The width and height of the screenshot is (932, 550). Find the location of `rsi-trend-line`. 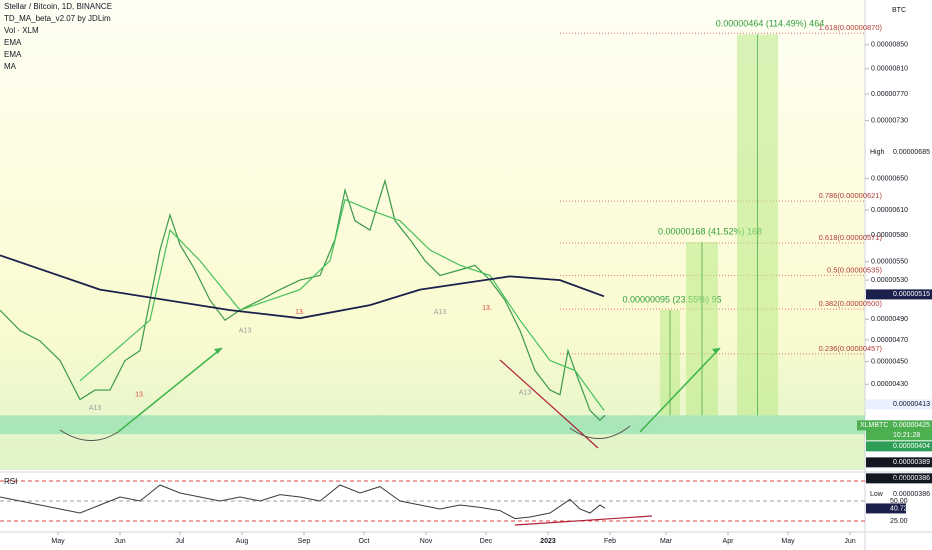

rsi-trend-line is located at coordinates (583, 520).